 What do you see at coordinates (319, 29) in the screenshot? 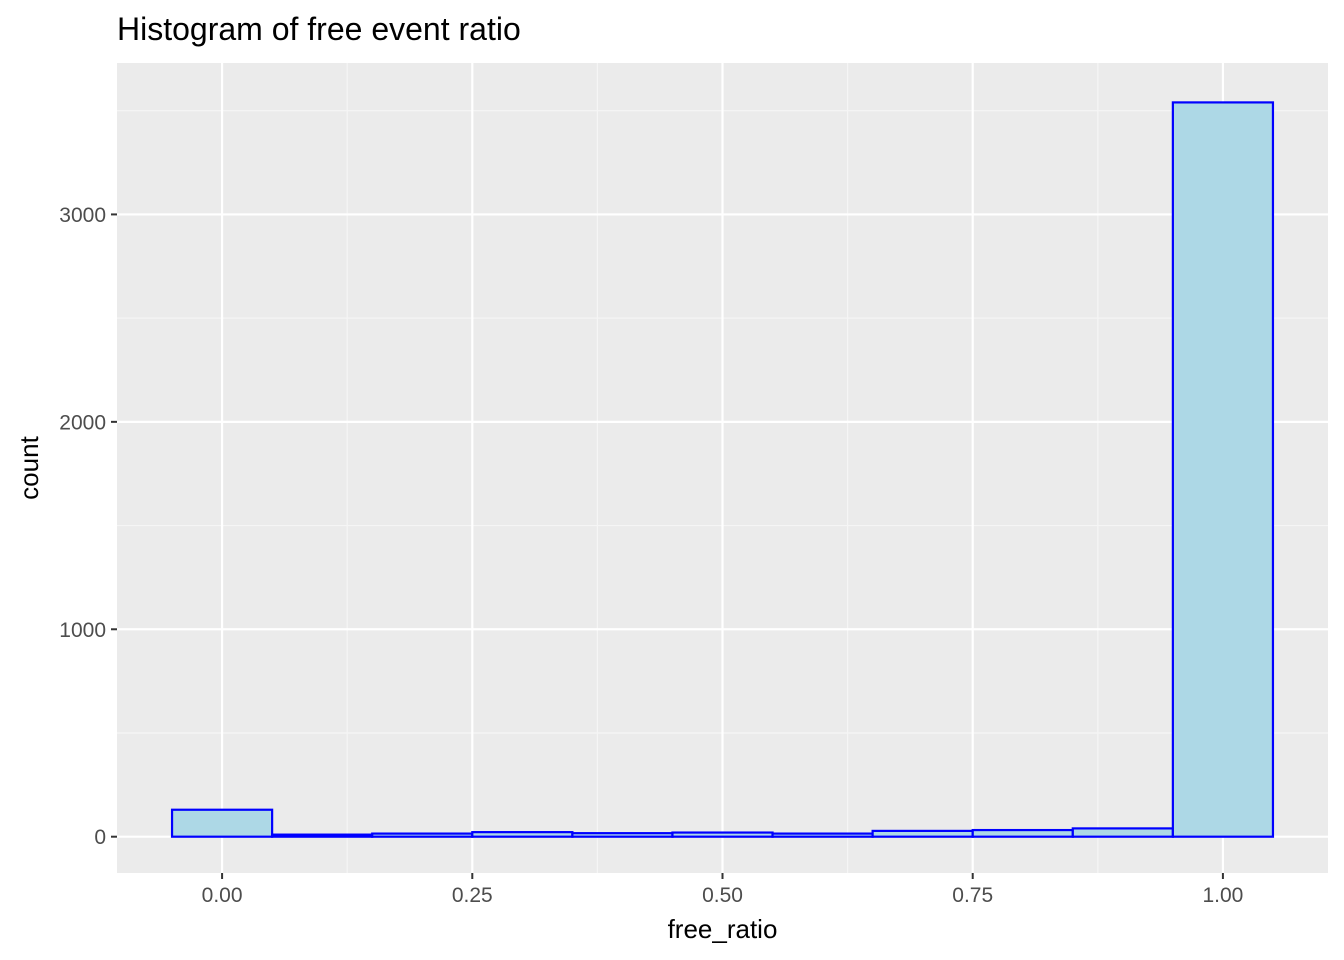
I see `chart-title: Histogram of free event ratio` at bounding box center [319, 29].